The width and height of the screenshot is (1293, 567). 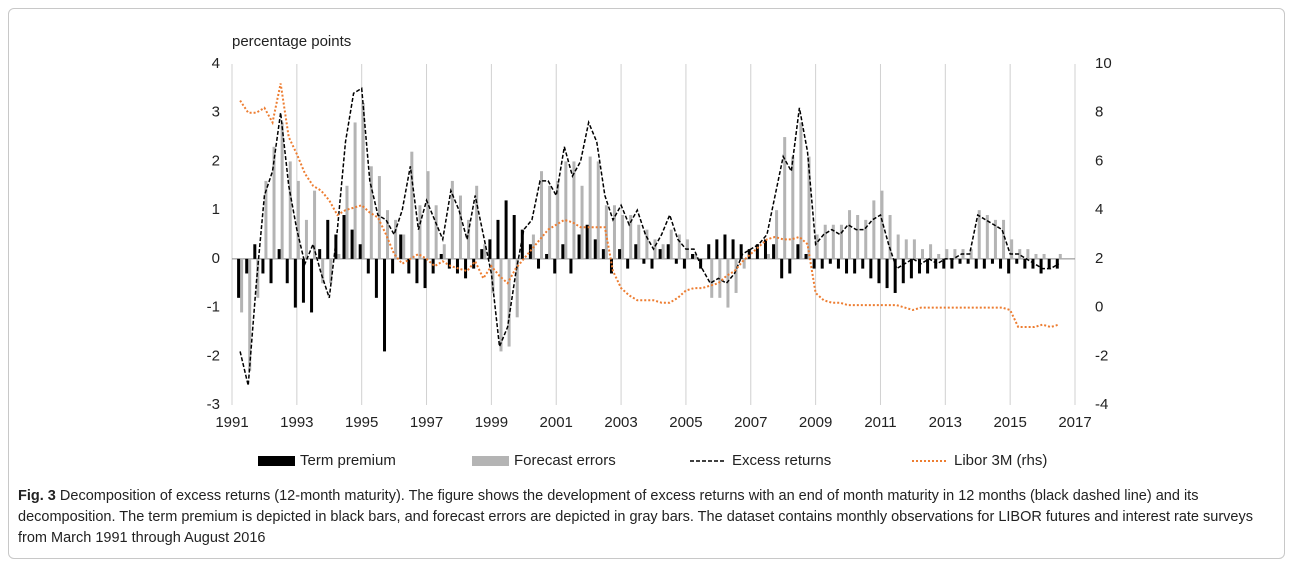 I want to click on x-tick-label: 2003, so click(x=620, y=422).